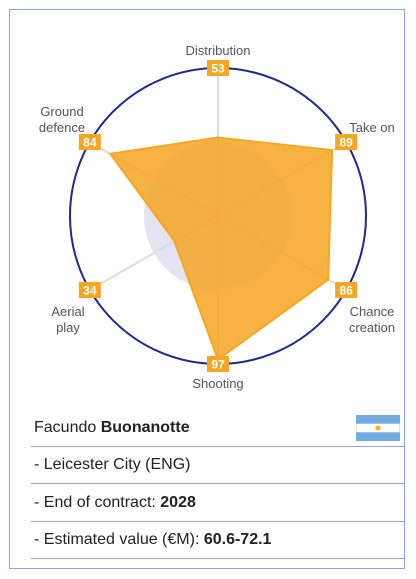 This screenshot has width=416, height=579. What do you see at coordinates (68, 327) in the screenshot?
I see `label-line: play` at bounding box center [68, 327].